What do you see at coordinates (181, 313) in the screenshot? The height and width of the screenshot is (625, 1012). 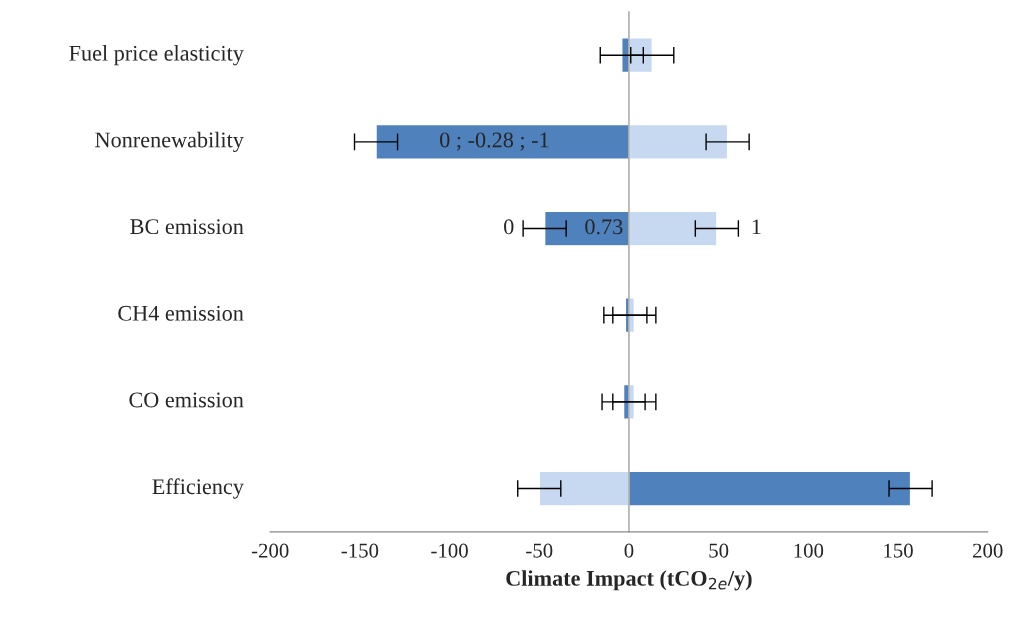 I see `y-tick-label: CH4 emission` at bounding box center [181, 313].